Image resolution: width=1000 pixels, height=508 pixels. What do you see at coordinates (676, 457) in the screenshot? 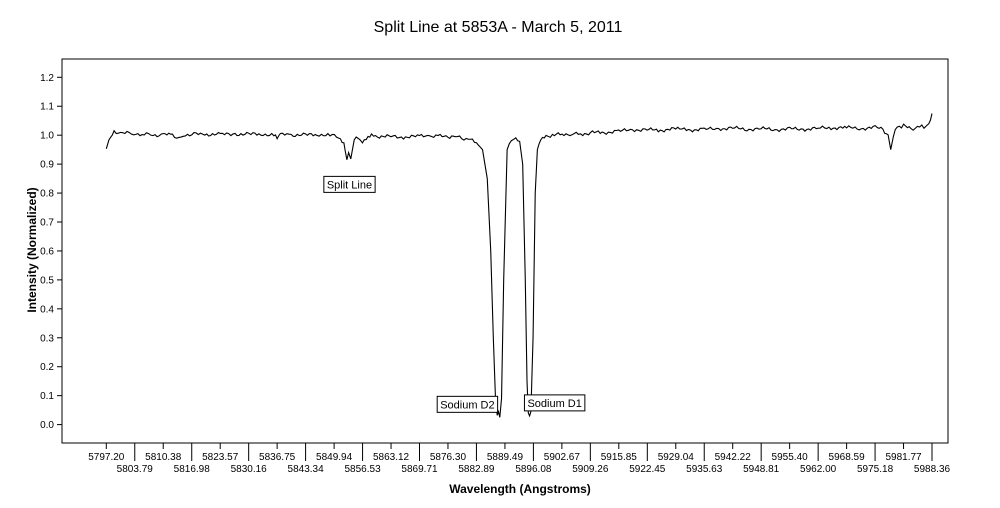
I see `x-tick-label: 5929.04` at bounding box center [676, 457].